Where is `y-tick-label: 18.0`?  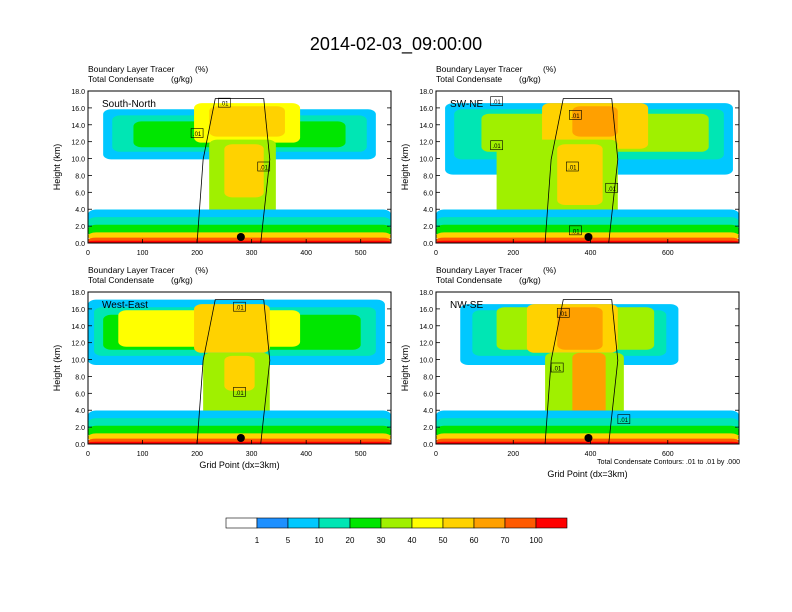
y-tick-label: 18.0 is located at coordinates (78, 92).